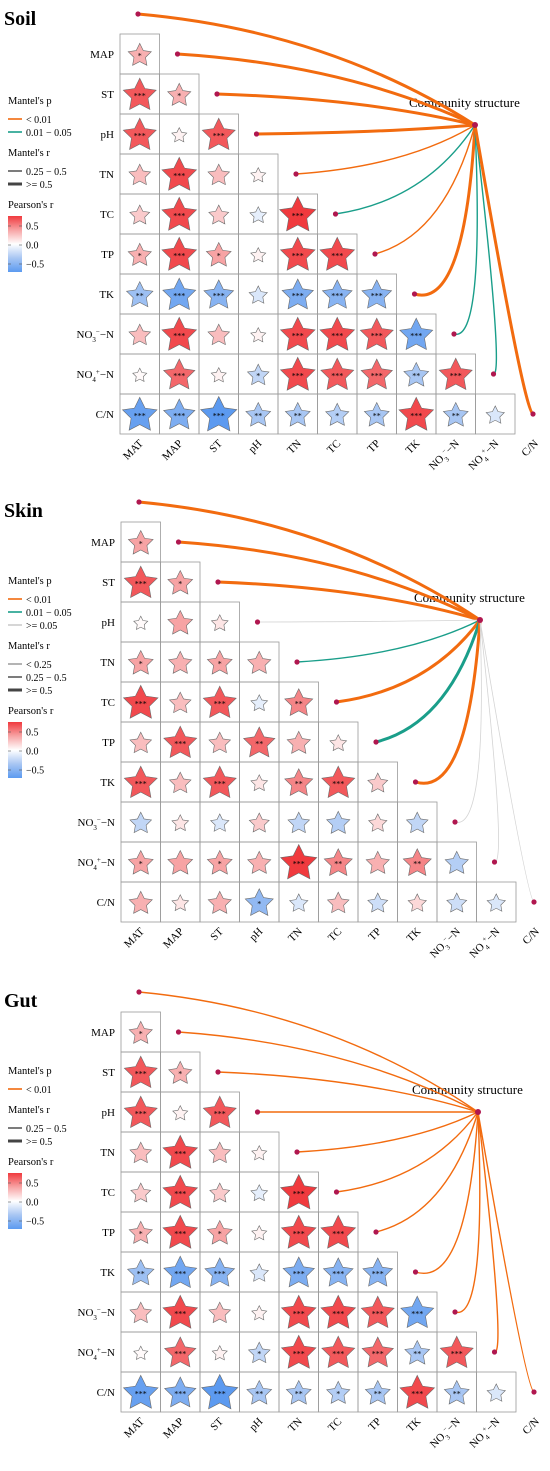  What do you see at coordinates (108, 1073) in the screenshot?
I see `row-label: ST` at bounding box center [108, 1073].